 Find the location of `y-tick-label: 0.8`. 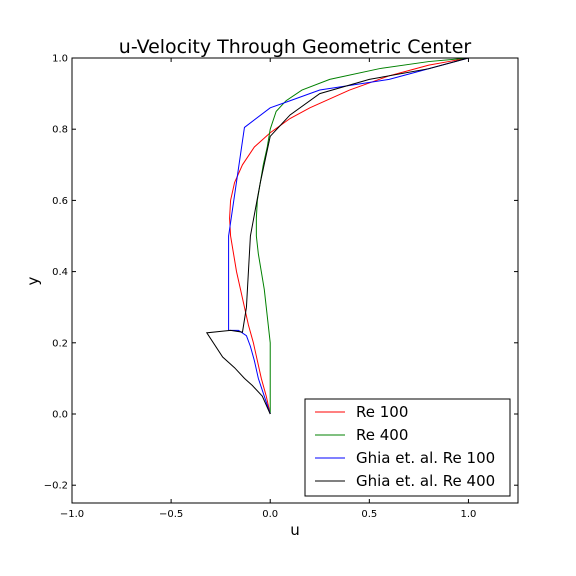

y-tick-label: 0.8 is located at coordinates (60, 130).